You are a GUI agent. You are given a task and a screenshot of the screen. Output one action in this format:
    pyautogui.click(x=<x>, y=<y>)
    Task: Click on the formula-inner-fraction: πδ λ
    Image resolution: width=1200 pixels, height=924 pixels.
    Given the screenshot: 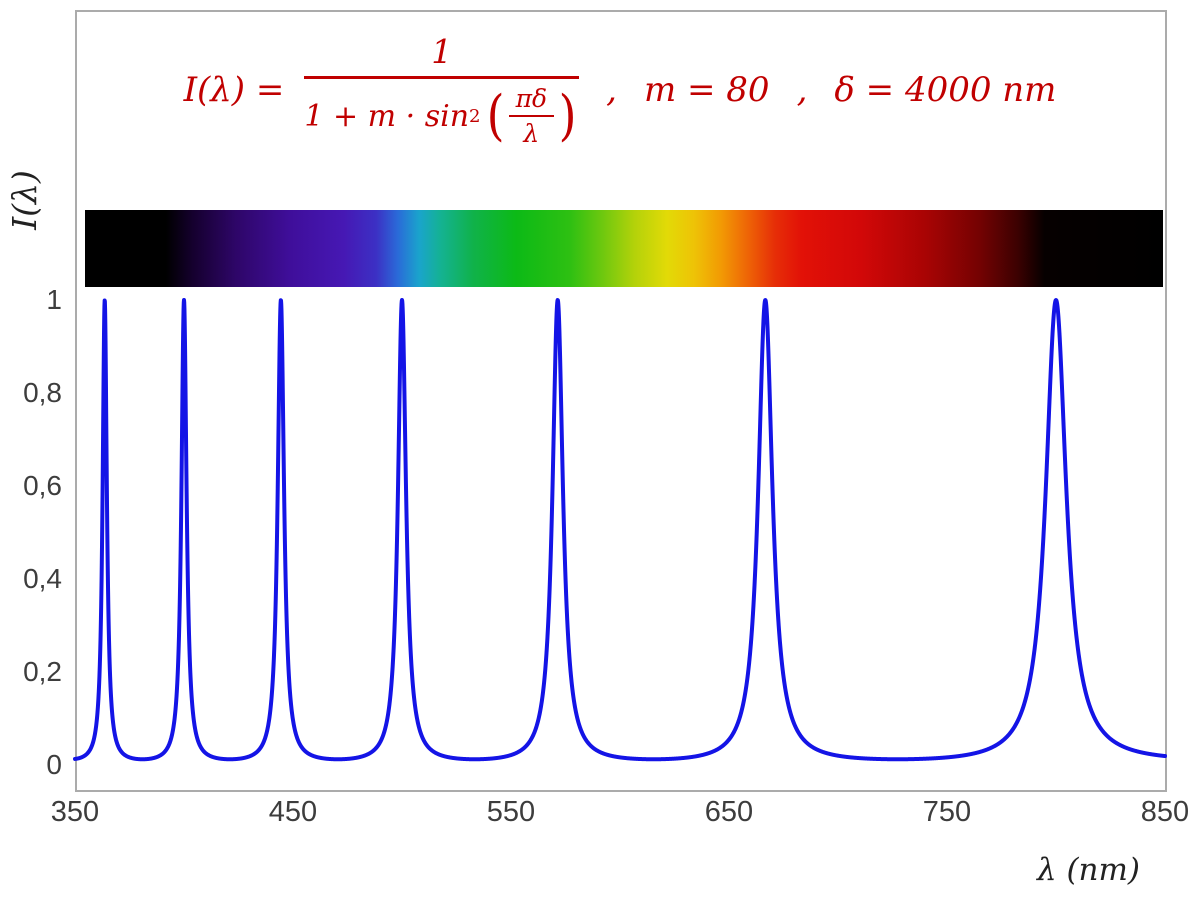 What is the action you would take?
    pyautogui.click(x=531, y=116)
    